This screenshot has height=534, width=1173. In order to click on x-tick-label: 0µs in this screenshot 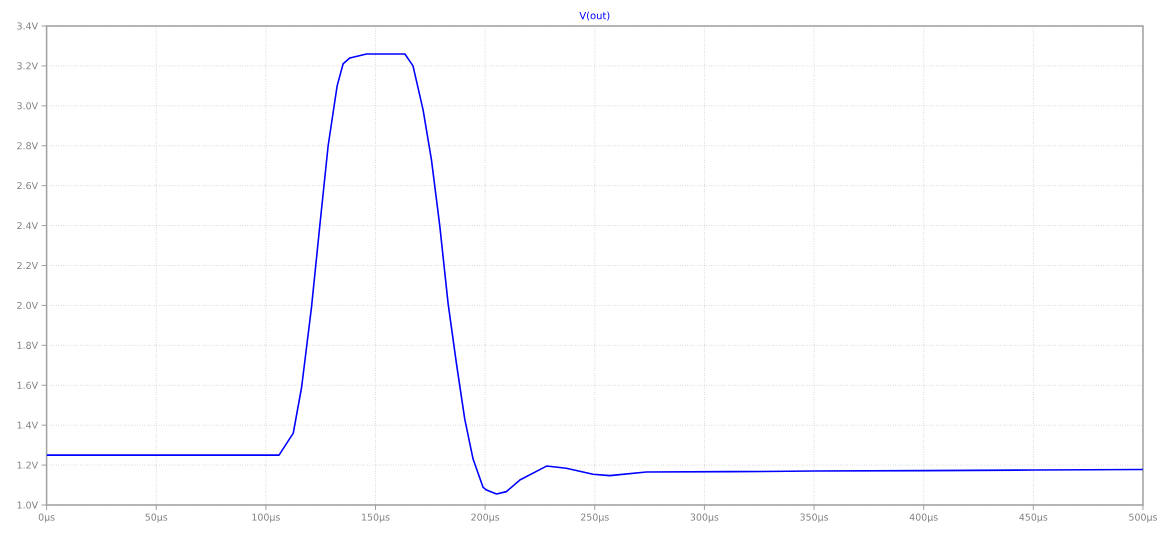, I will do `click(46, 518)`.